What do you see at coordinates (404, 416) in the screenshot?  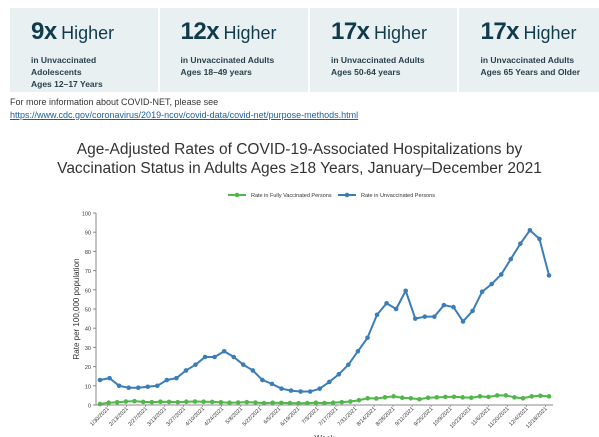 I see `x-tick-label: 9/11/2021` at bounding box center [404, 416].